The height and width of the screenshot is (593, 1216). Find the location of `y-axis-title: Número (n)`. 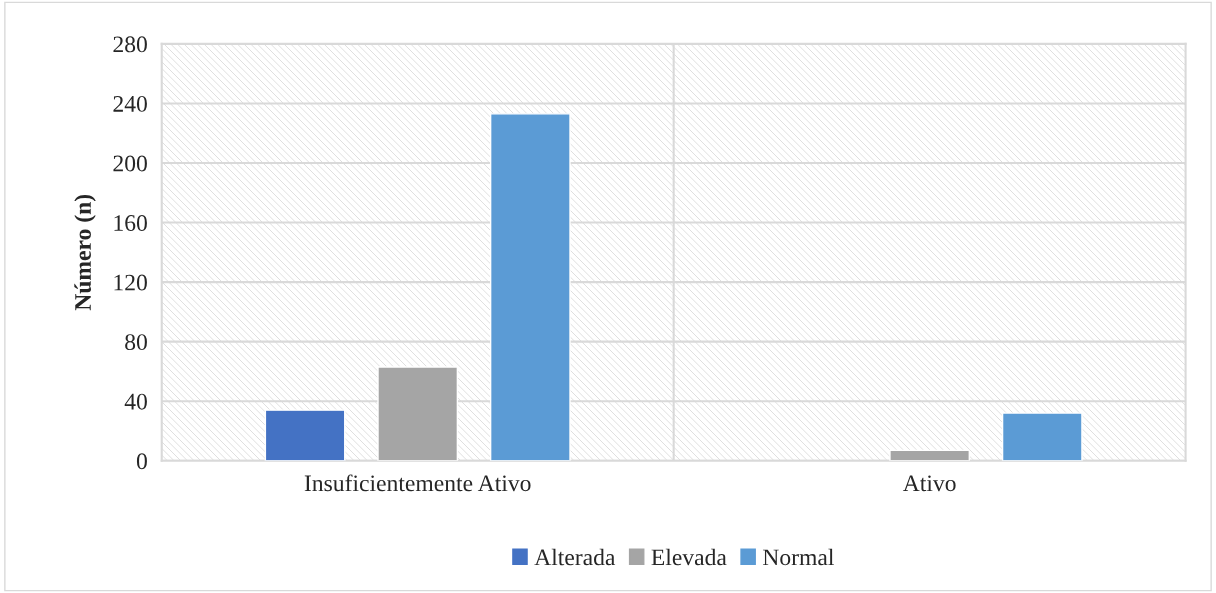

y-axis-title: Número (n) is located at coordinates (85, 252).